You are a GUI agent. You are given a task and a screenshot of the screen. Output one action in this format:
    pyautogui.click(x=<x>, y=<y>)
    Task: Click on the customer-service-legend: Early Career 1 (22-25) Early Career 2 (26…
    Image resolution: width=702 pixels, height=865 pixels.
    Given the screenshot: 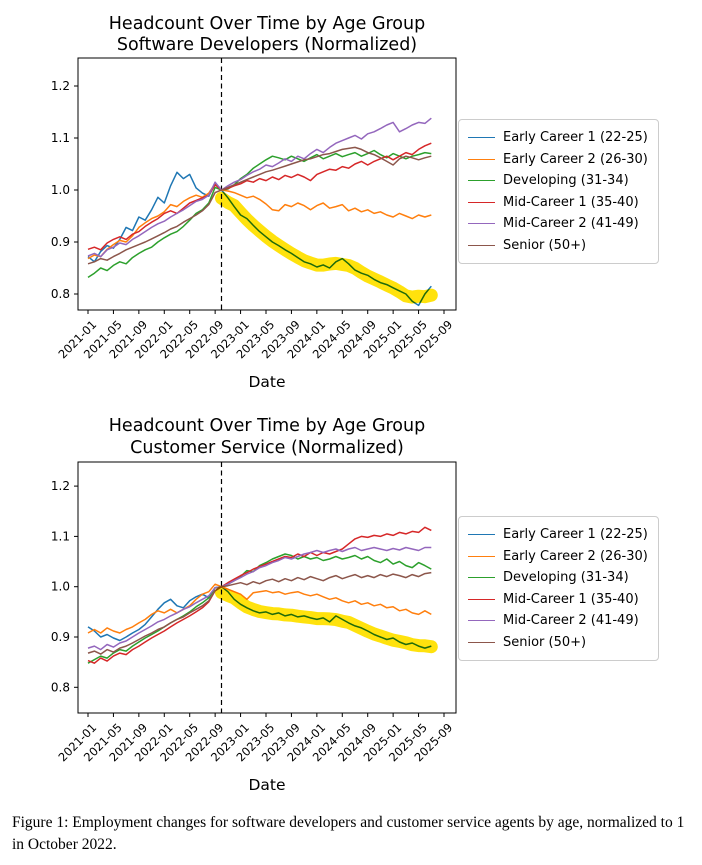 What is the action you would take?
    pyautogui.click(x=558, y=588)
    